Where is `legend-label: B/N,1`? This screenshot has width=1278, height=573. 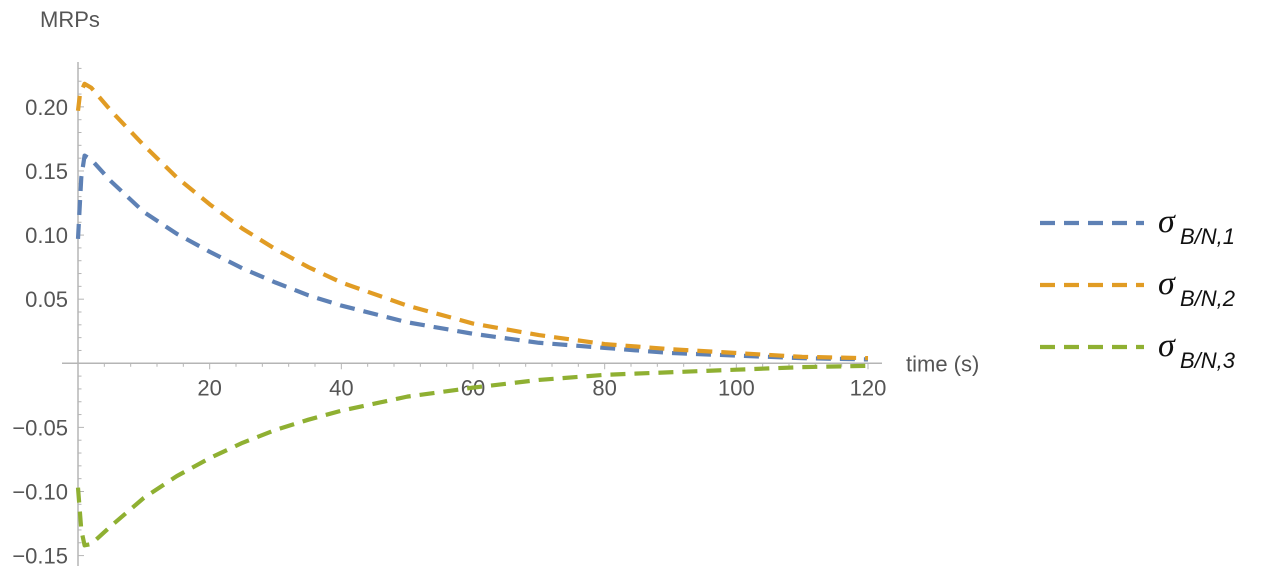 legend-label: B/N,1 is located at coordinates (1207, 236).